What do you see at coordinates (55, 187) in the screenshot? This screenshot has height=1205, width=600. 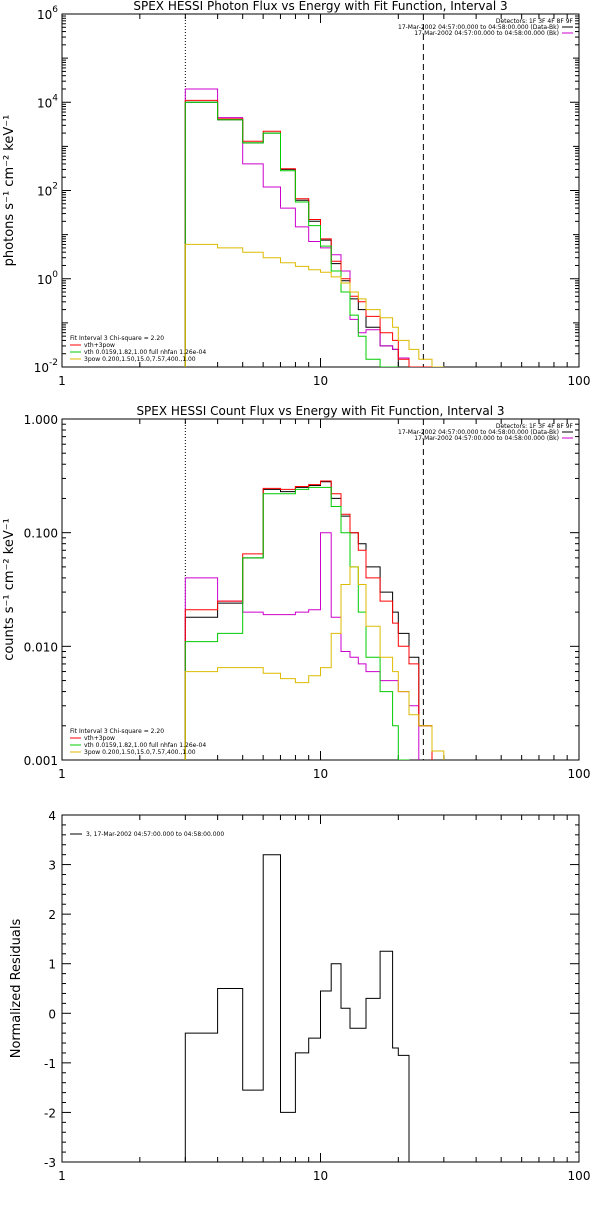 I see `y-tick-exponent: 2` at bounding box center [55, 187].